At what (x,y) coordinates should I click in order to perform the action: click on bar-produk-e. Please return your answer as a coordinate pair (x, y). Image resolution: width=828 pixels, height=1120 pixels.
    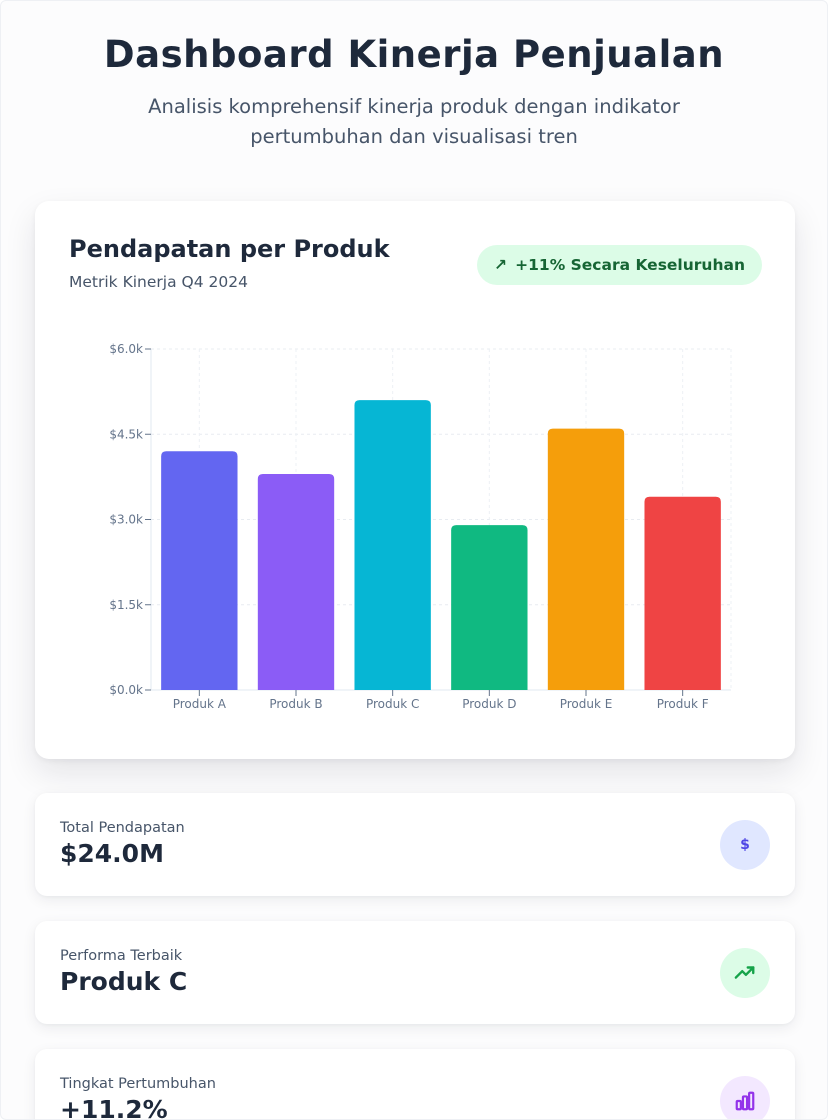
    Looking at the image, I should click on (586, 559).